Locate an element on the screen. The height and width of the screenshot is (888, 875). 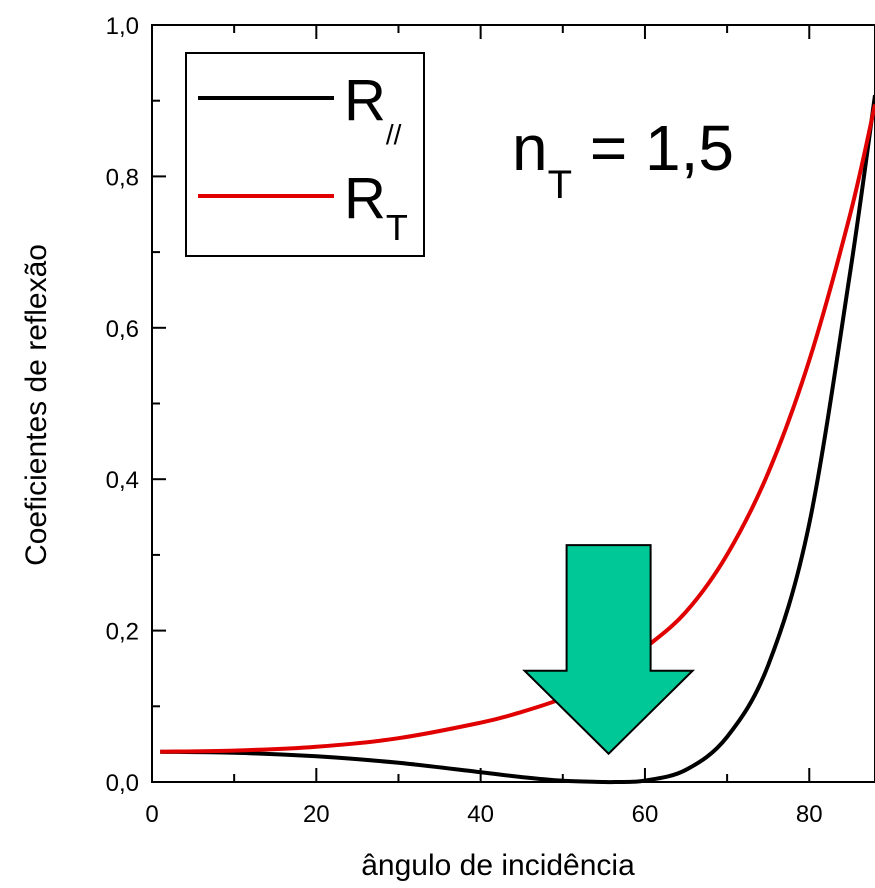
arrow-layer is located at coordinates (609, 650).